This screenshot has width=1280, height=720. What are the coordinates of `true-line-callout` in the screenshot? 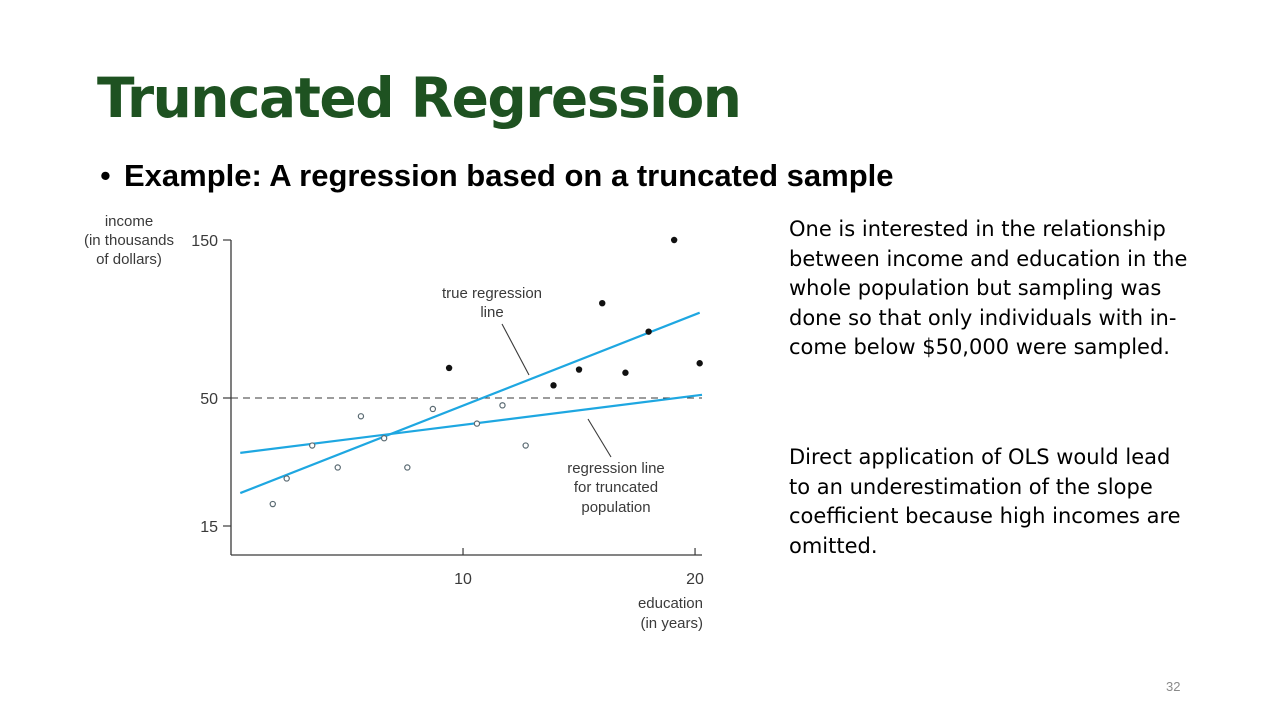 It's located at (515, 349).